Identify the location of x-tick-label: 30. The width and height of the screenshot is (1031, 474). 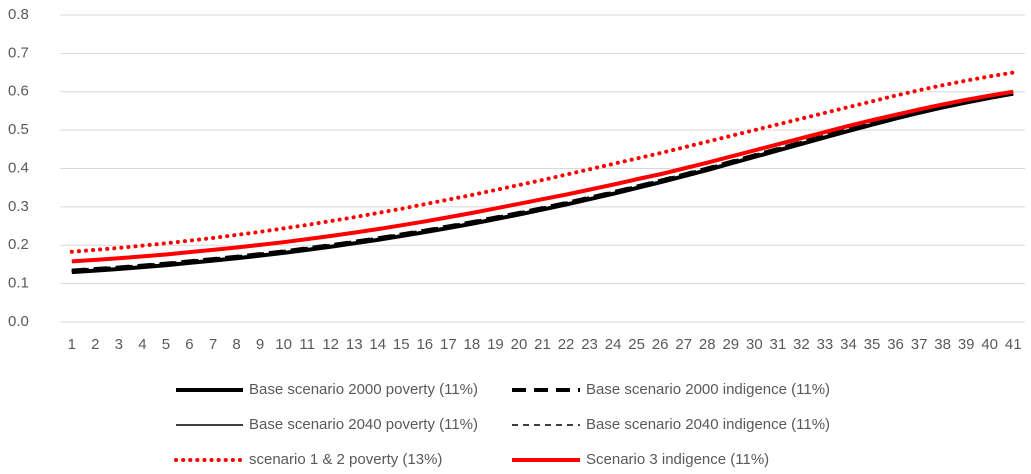
(754, 344).